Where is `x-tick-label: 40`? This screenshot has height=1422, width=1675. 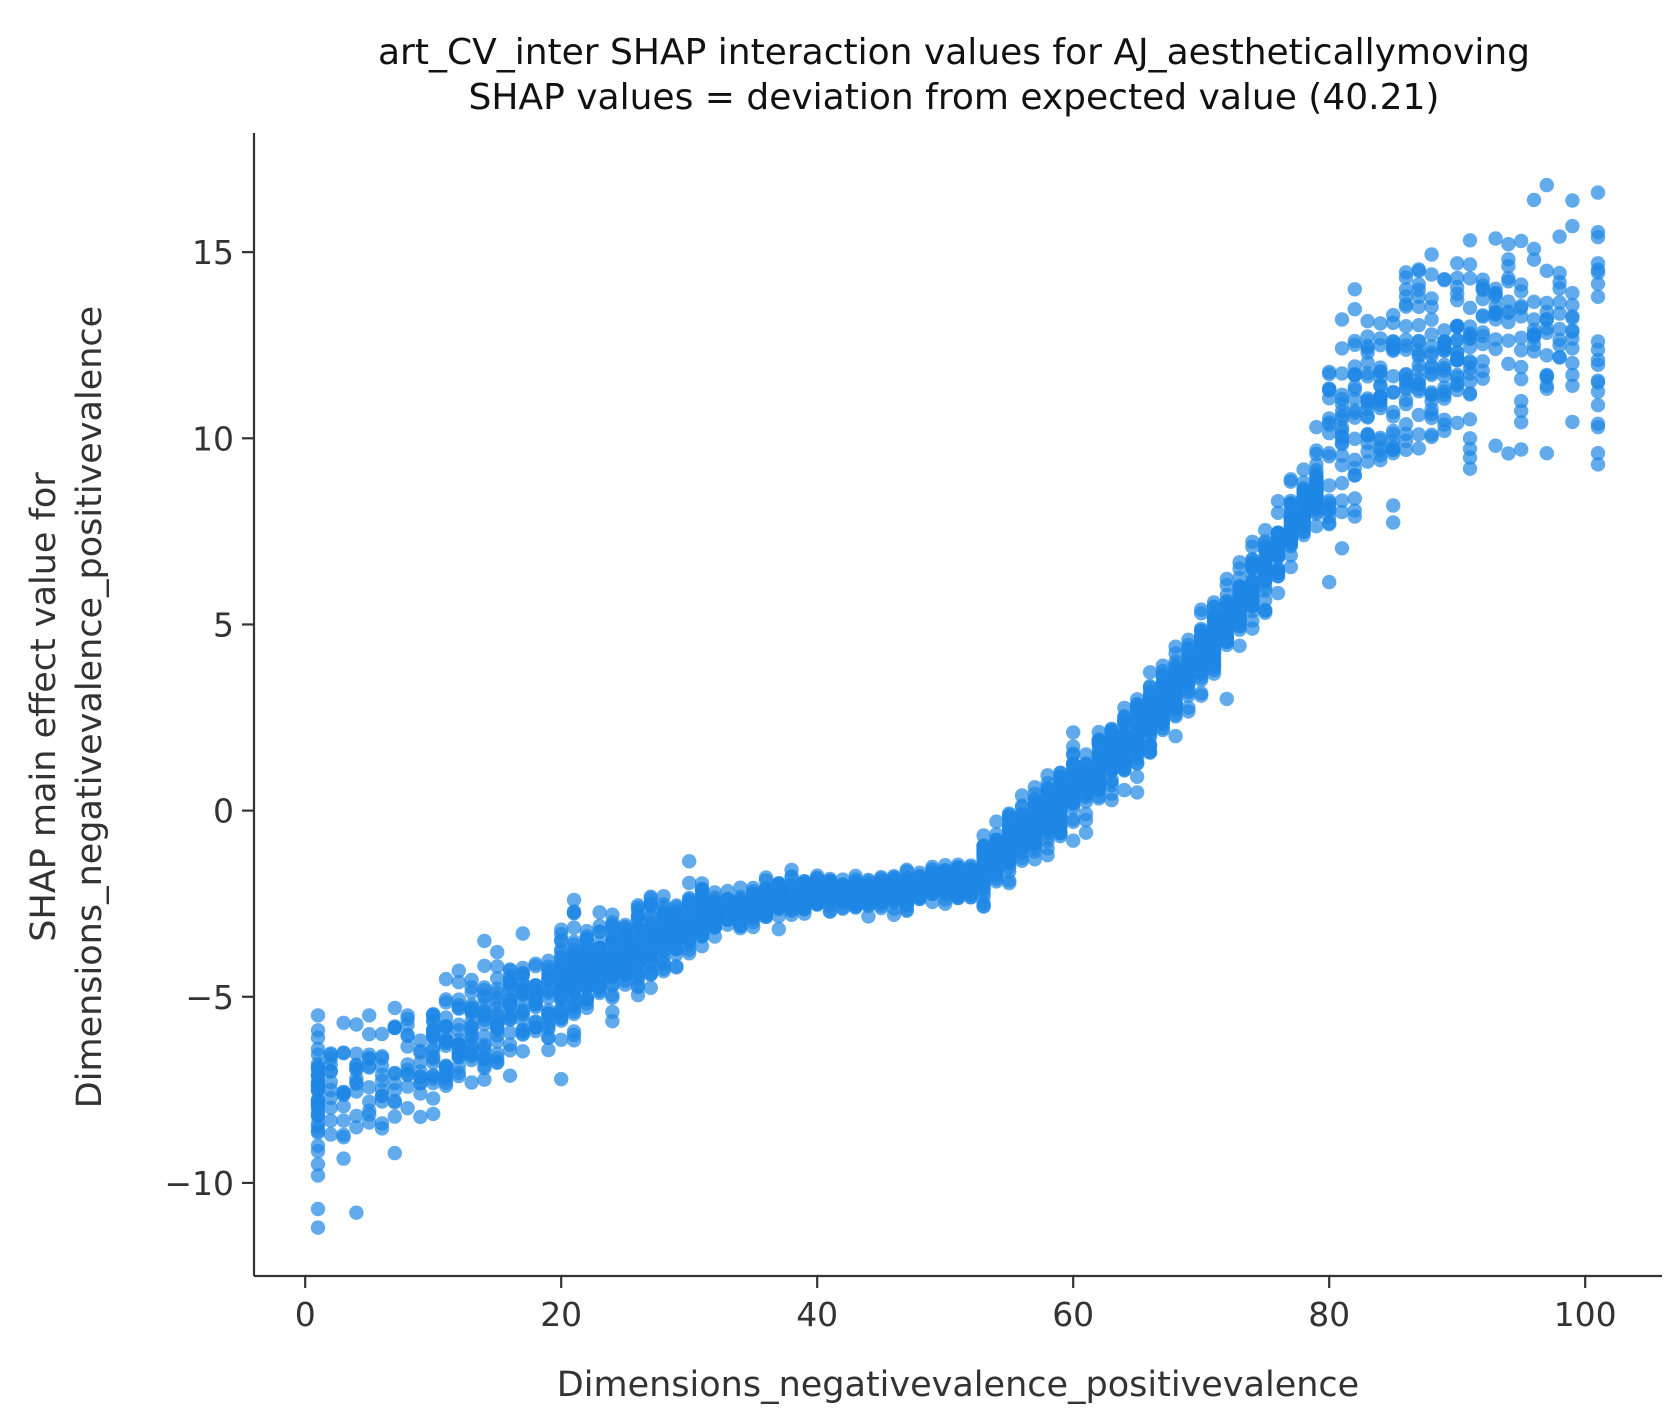
x-tick-label: 40 is located at coordinates (817, 1314).